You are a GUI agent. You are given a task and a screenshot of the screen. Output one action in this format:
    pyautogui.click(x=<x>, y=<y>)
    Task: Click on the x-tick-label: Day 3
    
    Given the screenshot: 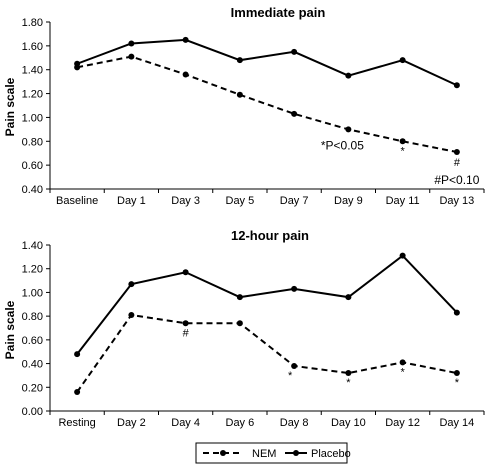 What is the action you would take?
    pyautogui.click(x=185, y=201)
    